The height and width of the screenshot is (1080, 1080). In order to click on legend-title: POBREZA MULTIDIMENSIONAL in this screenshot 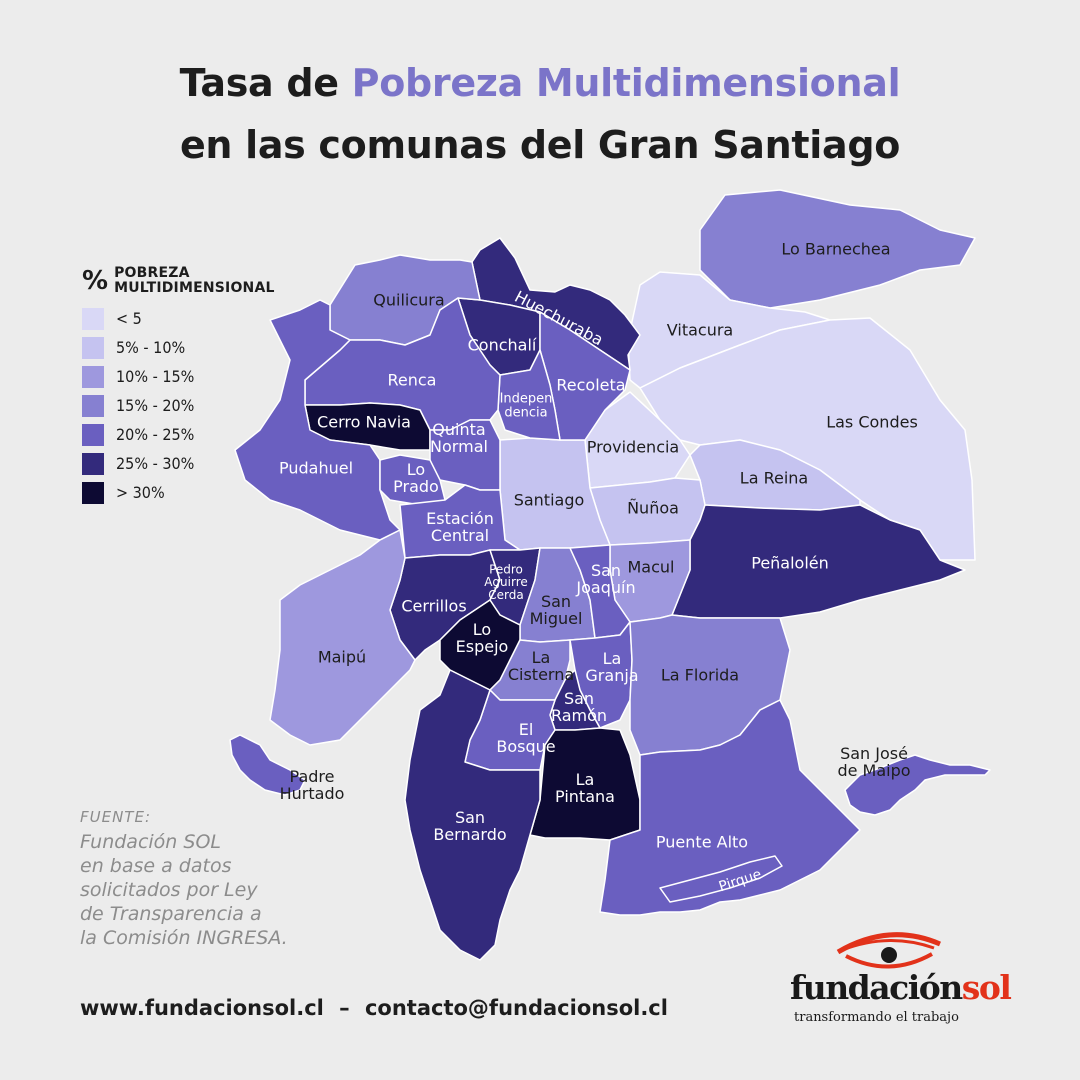, I will do `click(194, 281)`.